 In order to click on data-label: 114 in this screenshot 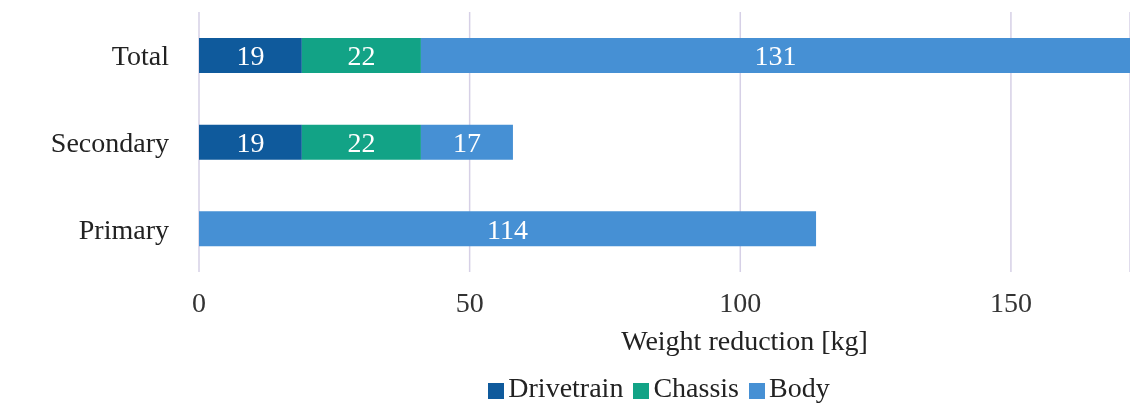, I will do `click(508, 229)`.